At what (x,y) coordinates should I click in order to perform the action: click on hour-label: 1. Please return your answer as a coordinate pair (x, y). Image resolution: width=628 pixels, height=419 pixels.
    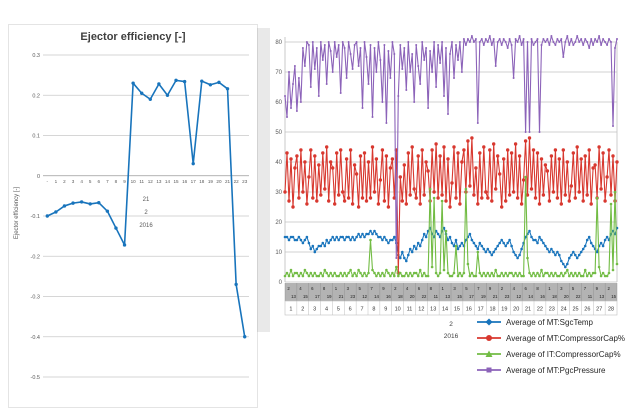
    Looking at the image, I should click on (549, 288).